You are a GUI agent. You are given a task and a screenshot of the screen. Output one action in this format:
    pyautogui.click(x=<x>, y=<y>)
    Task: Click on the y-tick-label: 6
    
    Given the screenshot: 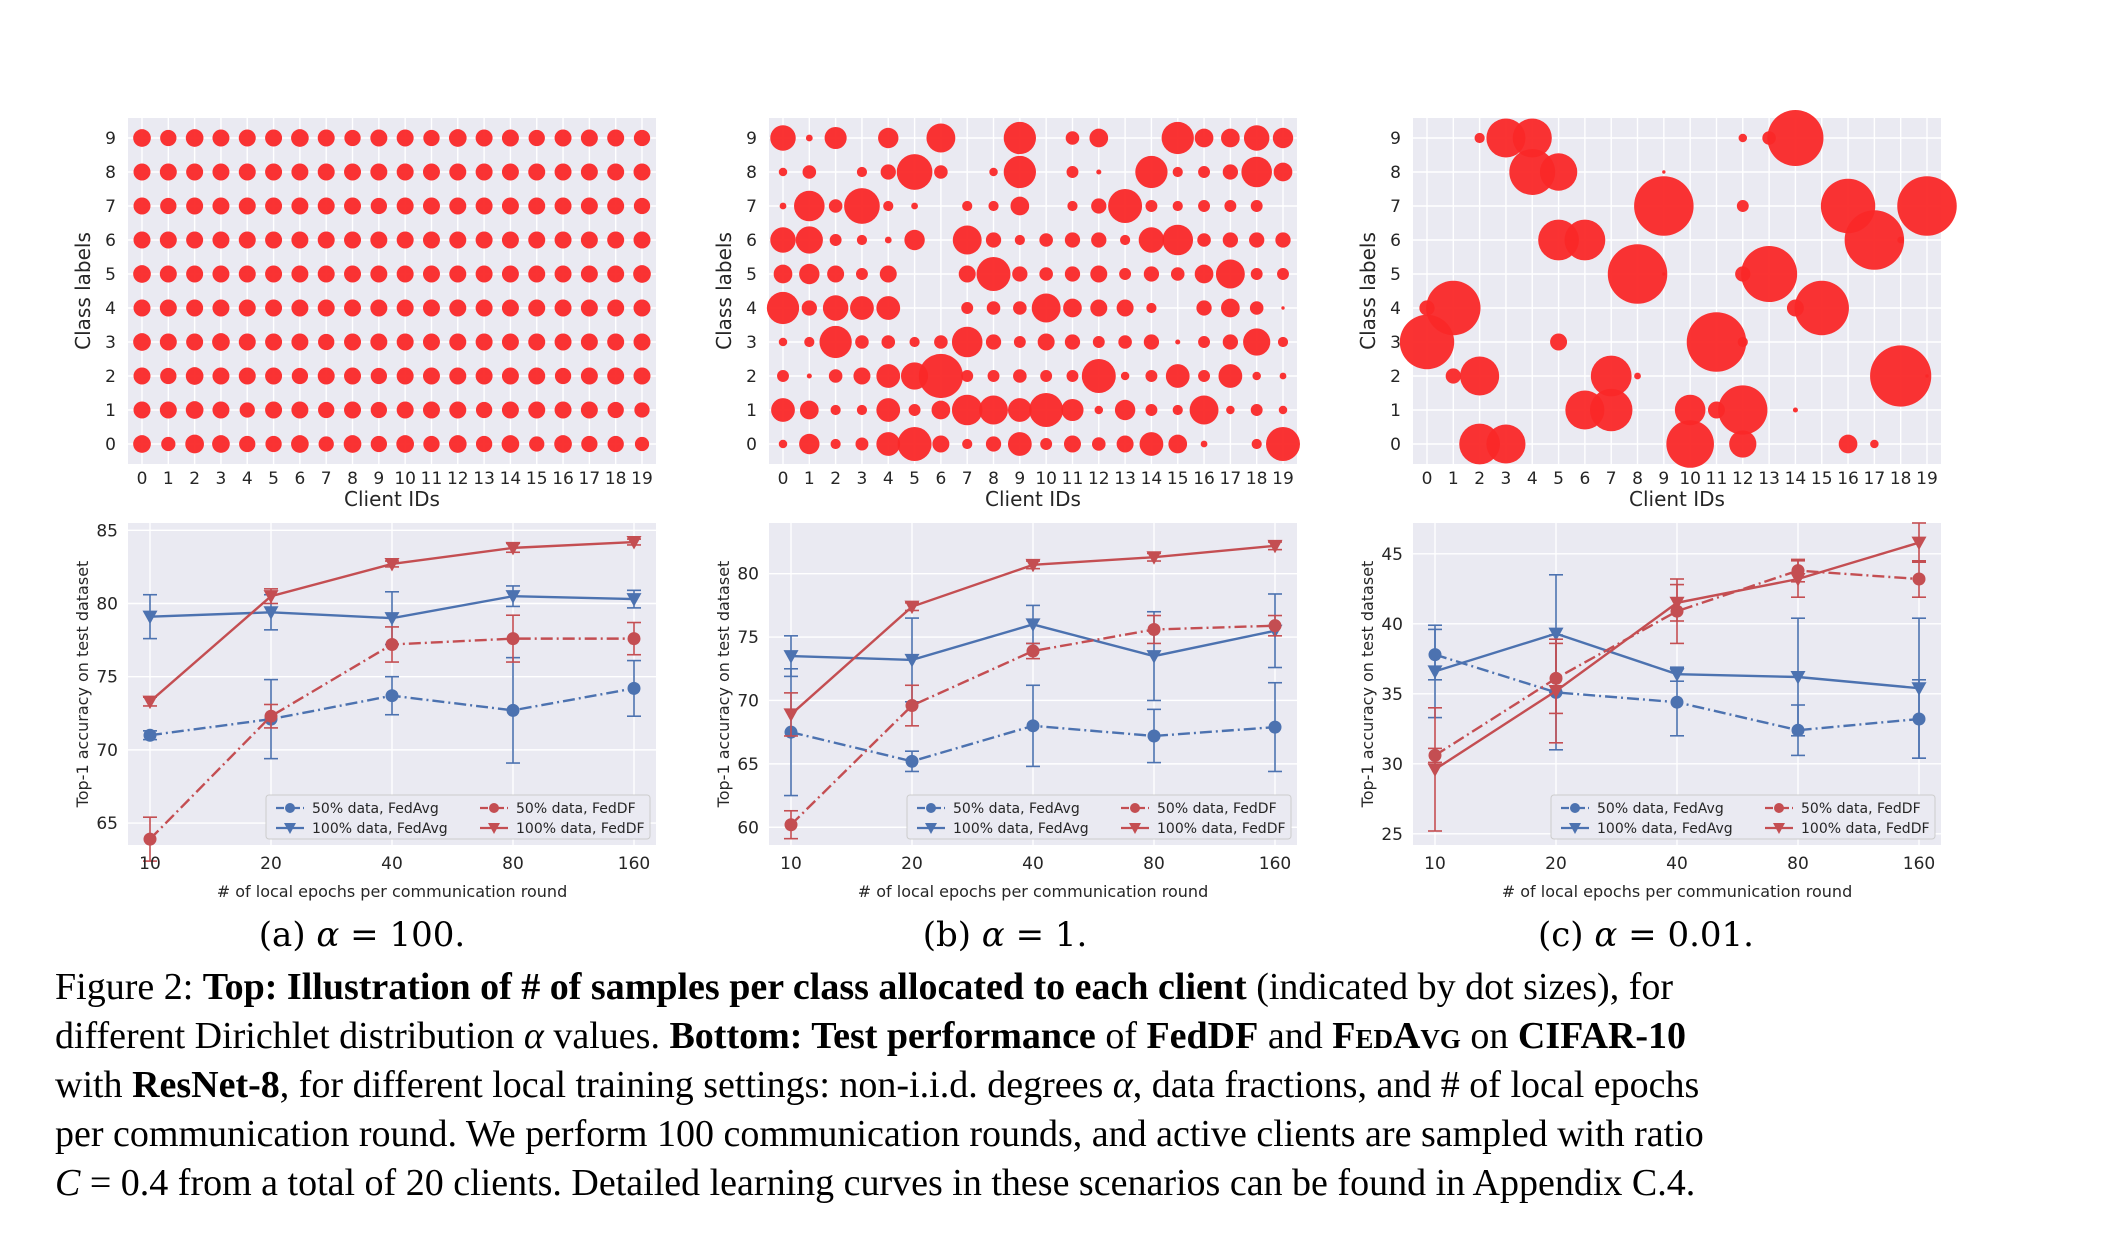 What is the action you would take?
    pyautogui.click(x=110, y=241)
    